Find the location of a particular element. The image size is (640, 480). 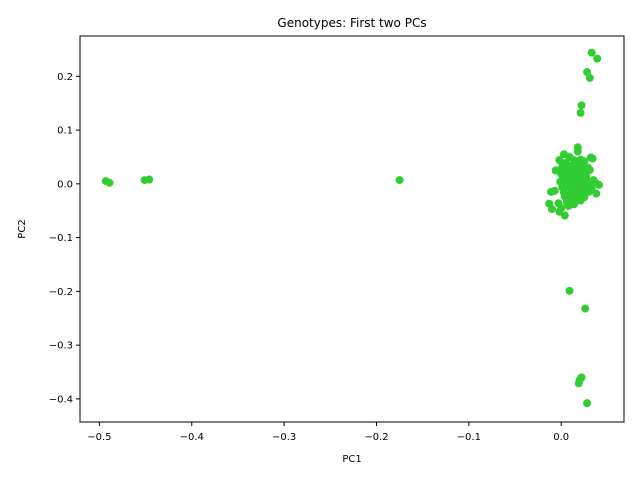

y-tick-label: −0.1 is located at coordinates (61, 238).